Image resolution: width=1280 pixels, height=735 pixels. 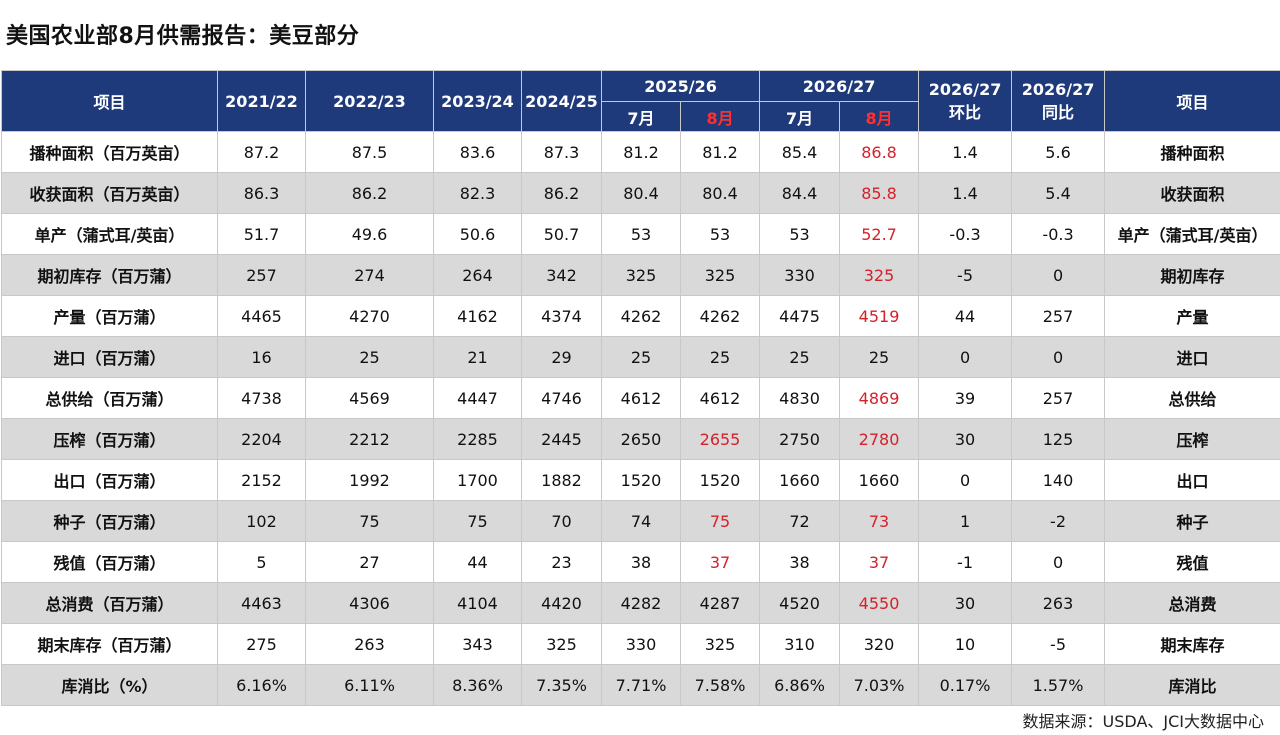 What do you see at coordinates (879, 603) in the screenshot?
I see `table-cell: 4550` at bounding box center [879, 603].